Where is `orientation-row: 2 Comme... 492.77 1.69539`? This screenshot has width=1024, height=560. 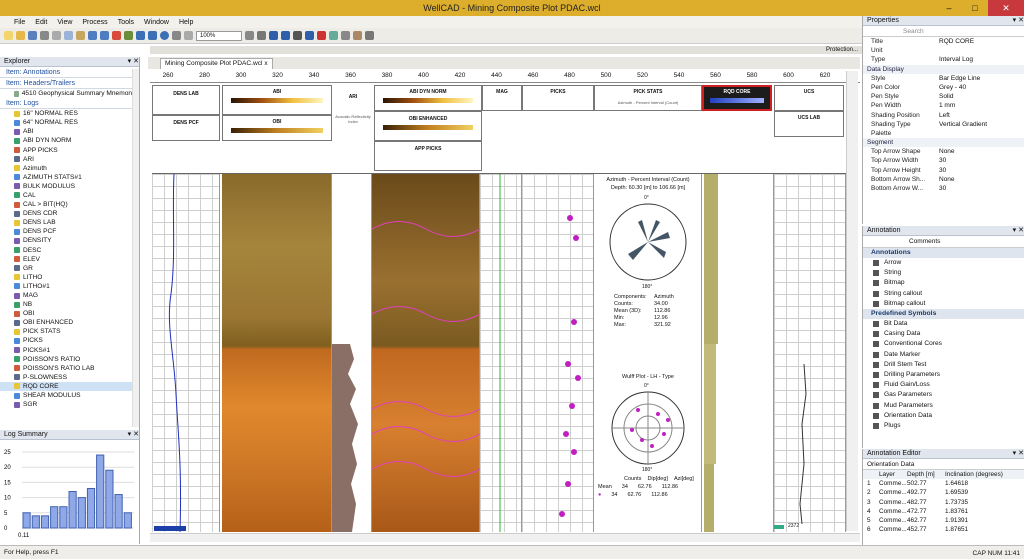
orientation-row: 2 Comme... 492.77 1.69539 is located at coordinates (918, 493).